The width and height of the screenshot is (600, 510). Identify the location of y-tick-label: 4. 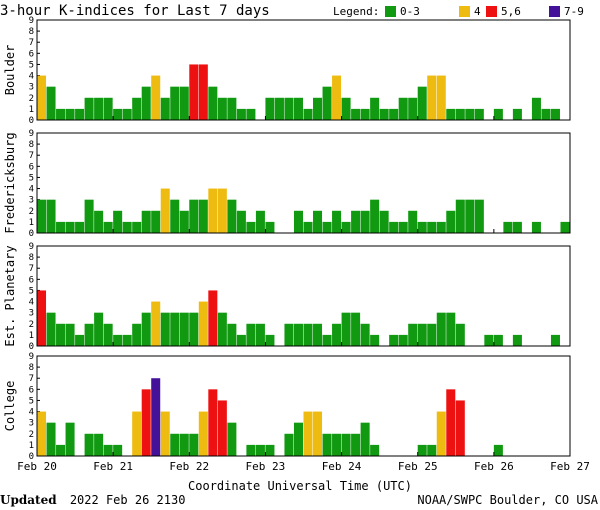
(31, 303).